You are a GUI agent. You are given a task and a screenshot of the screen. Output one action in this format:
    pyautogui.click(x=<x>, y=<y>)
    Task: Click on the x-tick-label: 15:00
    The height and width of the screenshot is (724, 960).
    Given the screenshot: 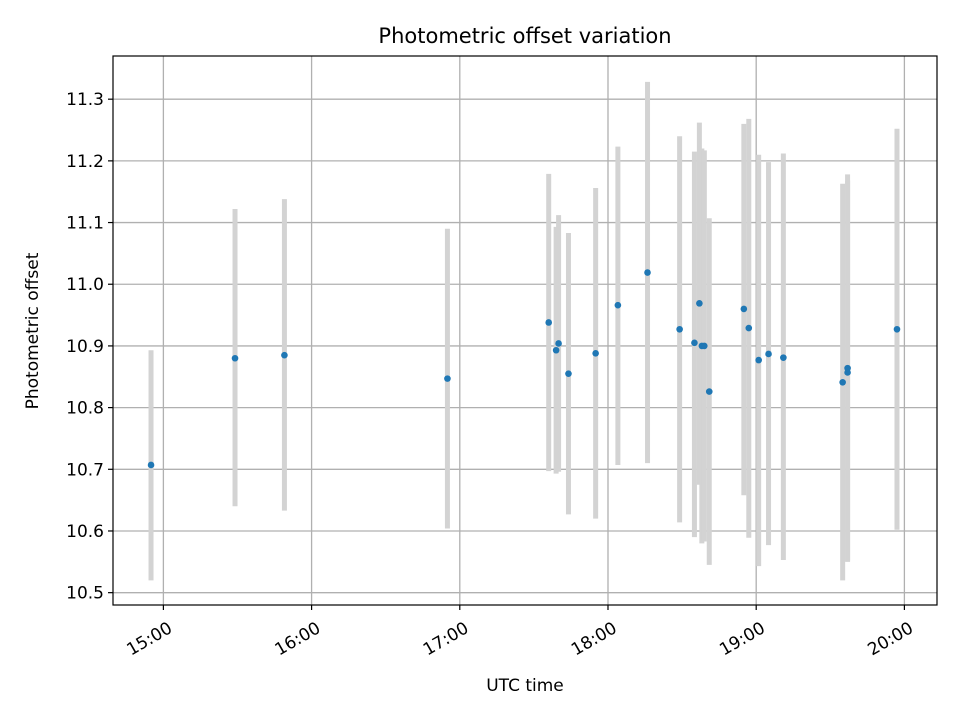 What is the action you would take?
    pyautogui.click(x=149, y=639)
    